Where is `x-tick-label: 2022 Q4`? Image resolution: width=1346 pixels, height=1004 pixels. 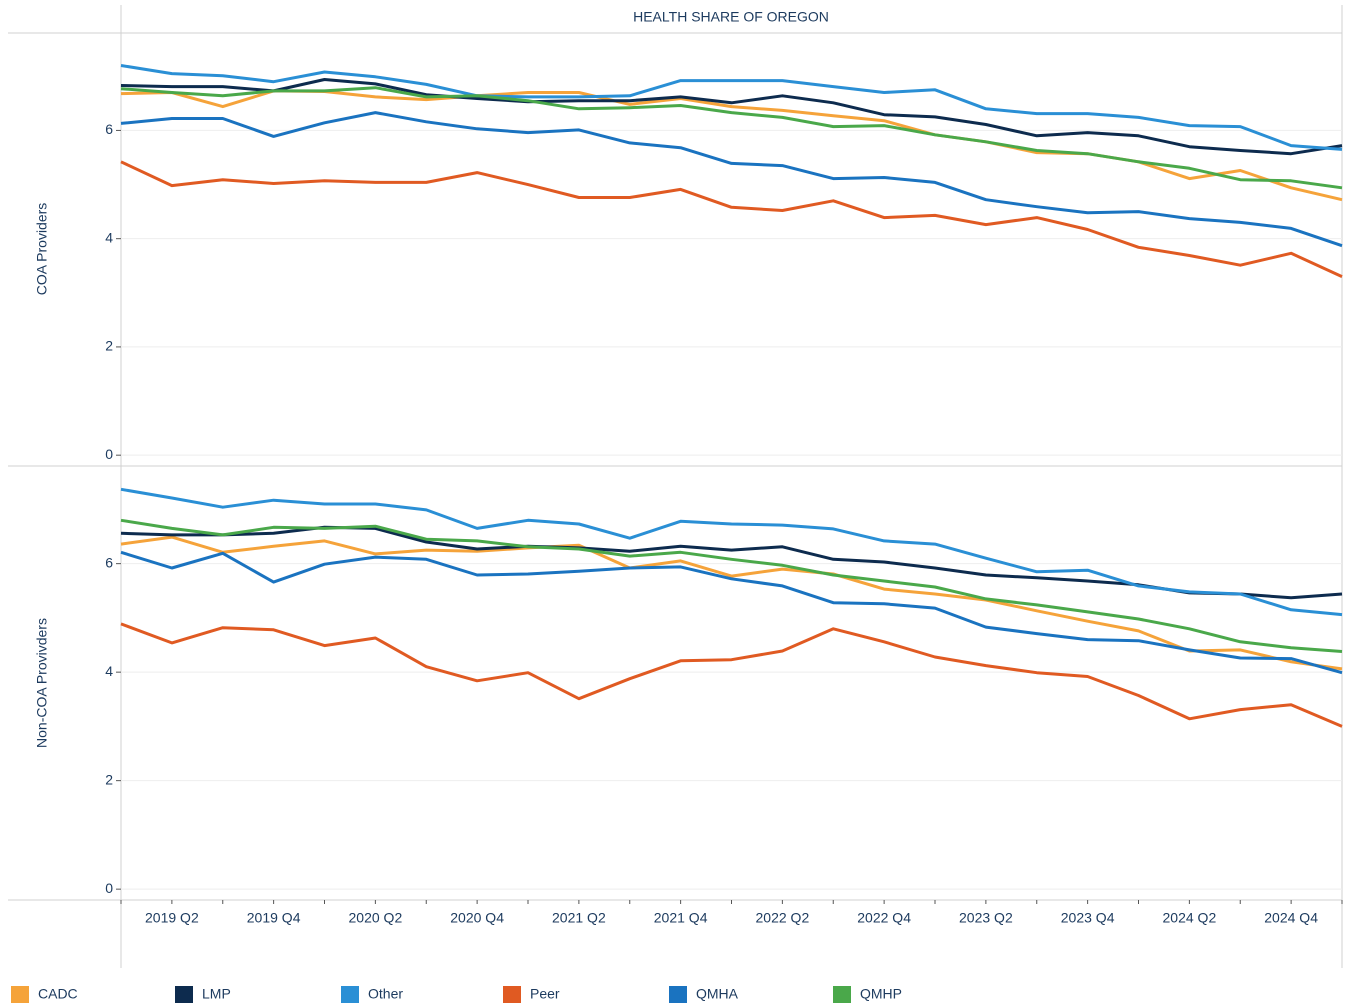 x-tick-label: 2022 Q4 is located at coordinates (884, 918).